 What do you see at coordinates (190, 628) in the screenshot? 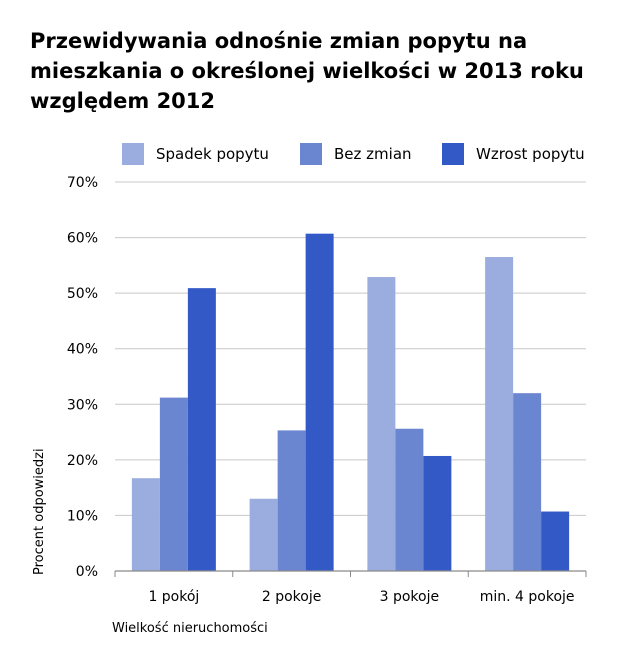
I see `x-axis-title: Wielkość nieruchomości` at bounding box center [190, 628].